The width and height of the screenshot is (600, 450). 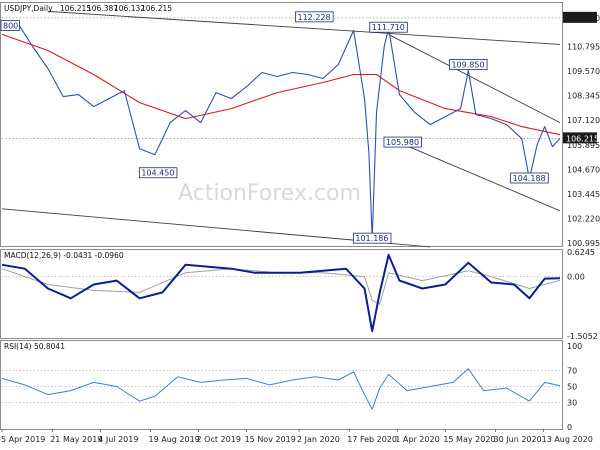 I want to click on x-tick-label-11: 13 Aug 2020, so click(x=567, y=439).